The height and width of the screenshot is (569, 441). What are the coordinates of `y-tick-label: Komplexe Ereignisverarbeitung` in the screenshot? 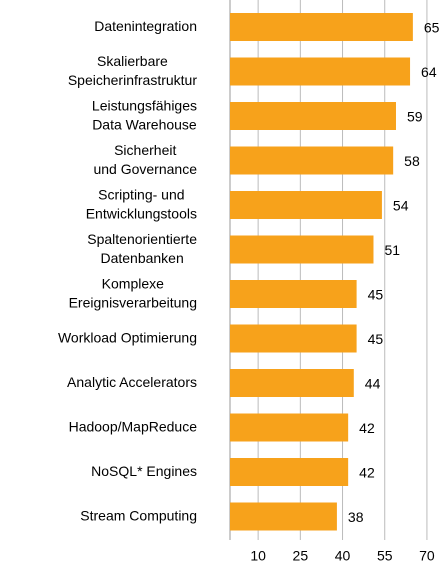 It's located at (133, 292).